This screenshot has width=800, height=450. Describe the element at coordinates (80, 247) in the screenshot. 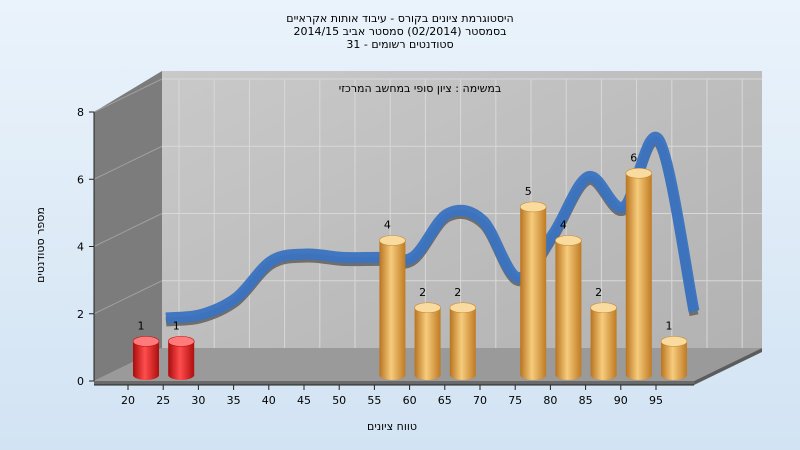

I see `y-tick-label: 4` at that location.